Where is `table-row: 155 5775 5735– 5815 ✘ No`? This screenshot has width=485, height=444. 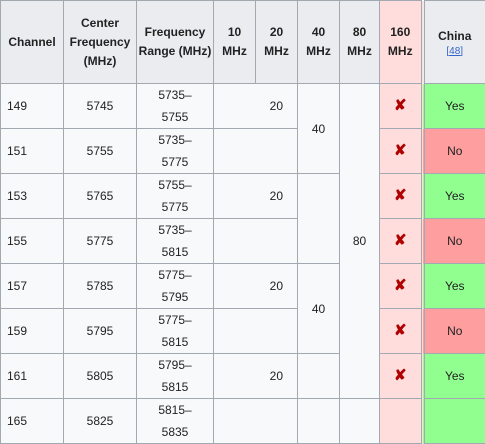 table-row: 155 5775 5735– 5815 ✘ No is located at coordinates (243, 241).